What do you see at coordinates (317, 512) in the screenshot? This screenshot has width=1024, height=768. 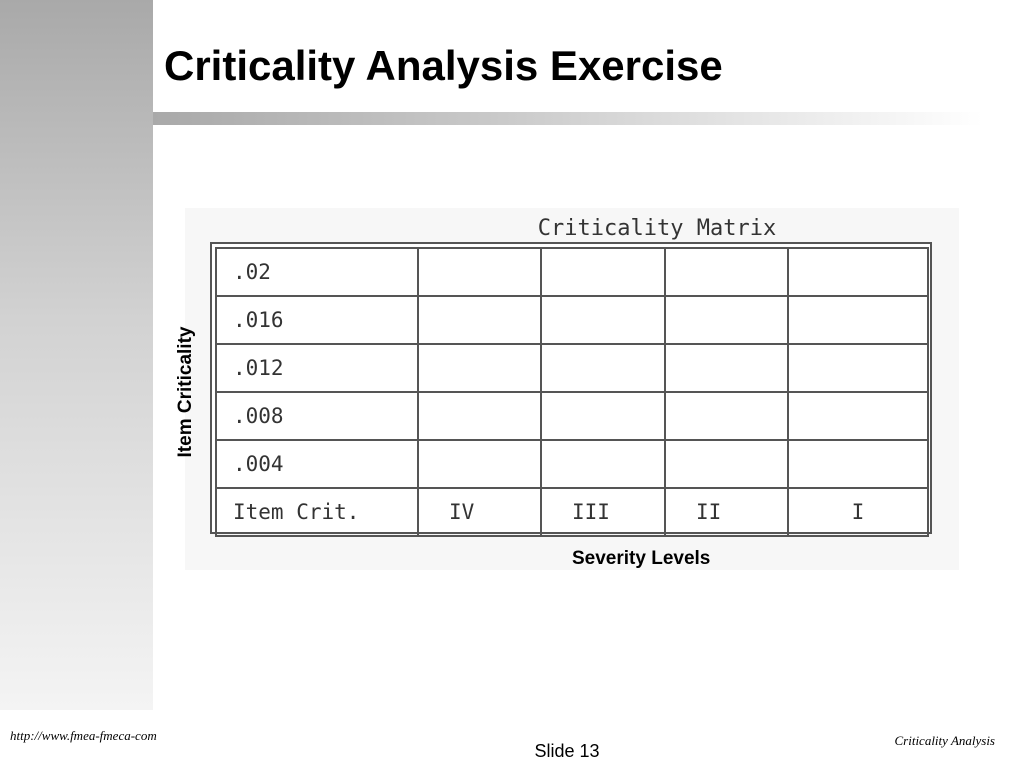 I see `footer-label: Item Crit.` at bounding box center [317, 512].